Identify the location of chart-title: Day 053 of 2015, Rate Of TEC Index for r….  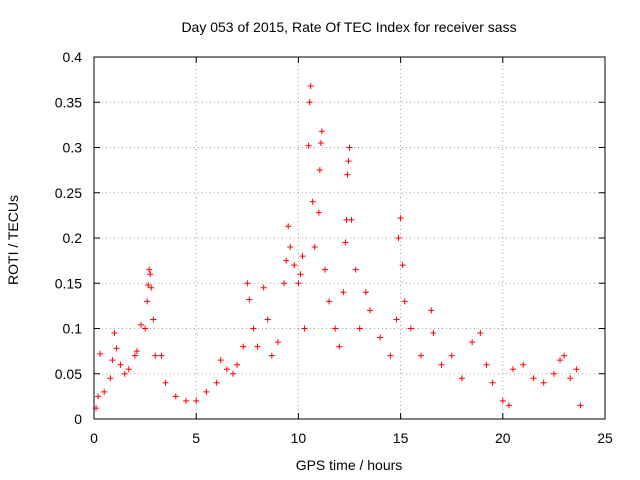
(348, 27).